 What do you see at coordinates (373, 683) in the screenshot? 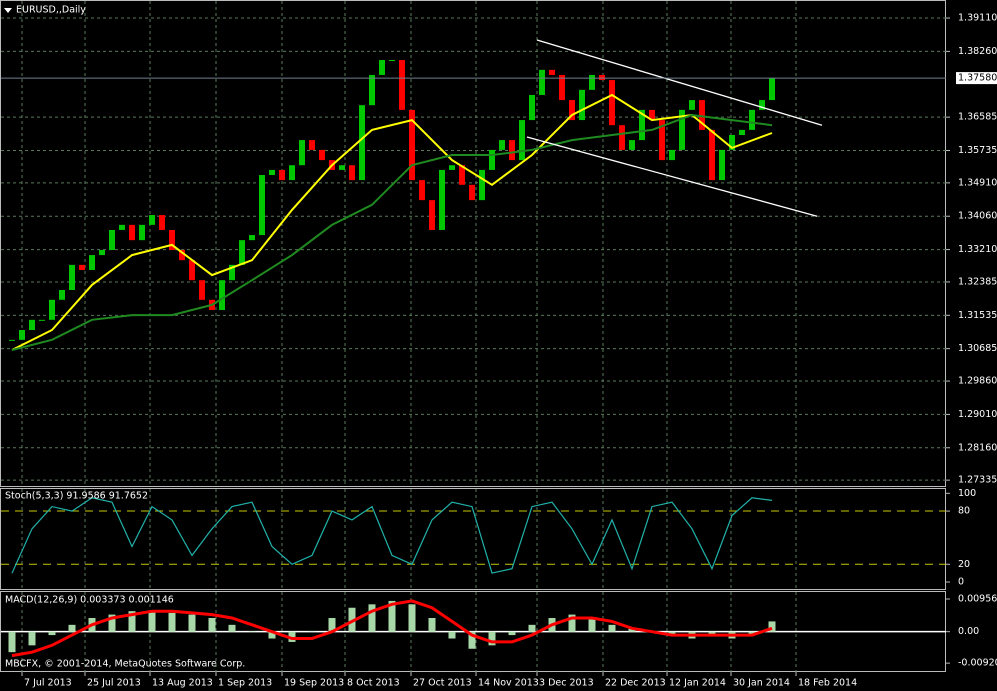
I see `x-tick-label: 8 Oct 2013` at bounding box center [373, 683].